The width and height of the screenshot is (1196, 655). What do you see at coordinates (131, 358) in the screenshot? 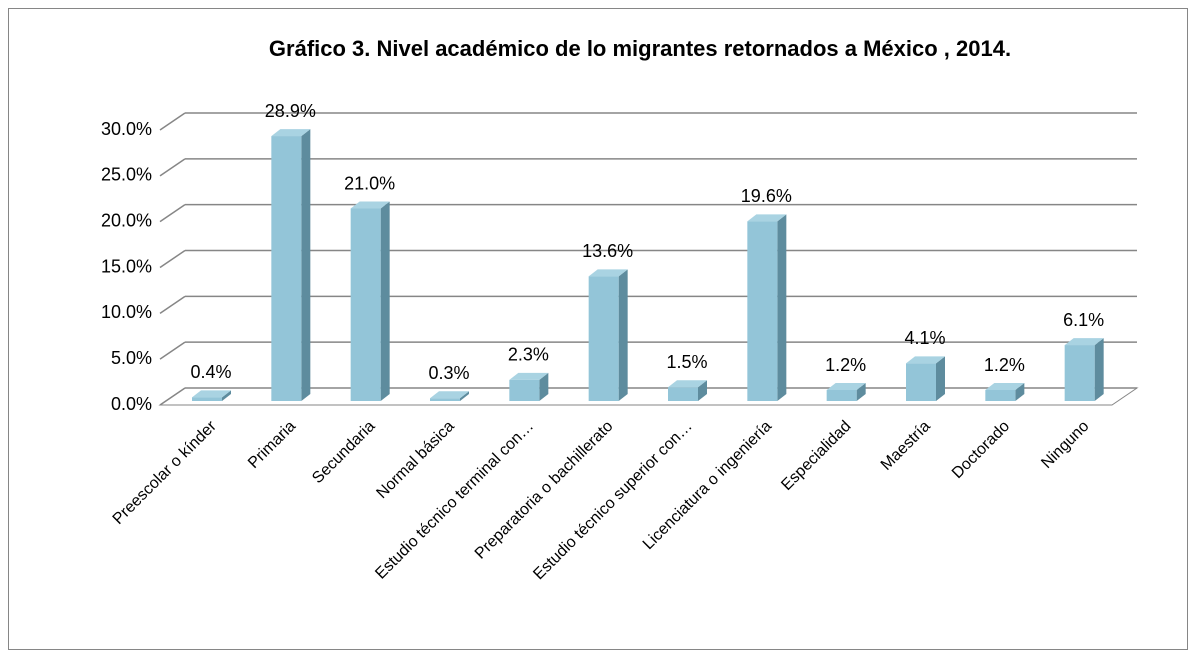
I see `y-tick-label: 5.0%` at bounding box center [131, 358].